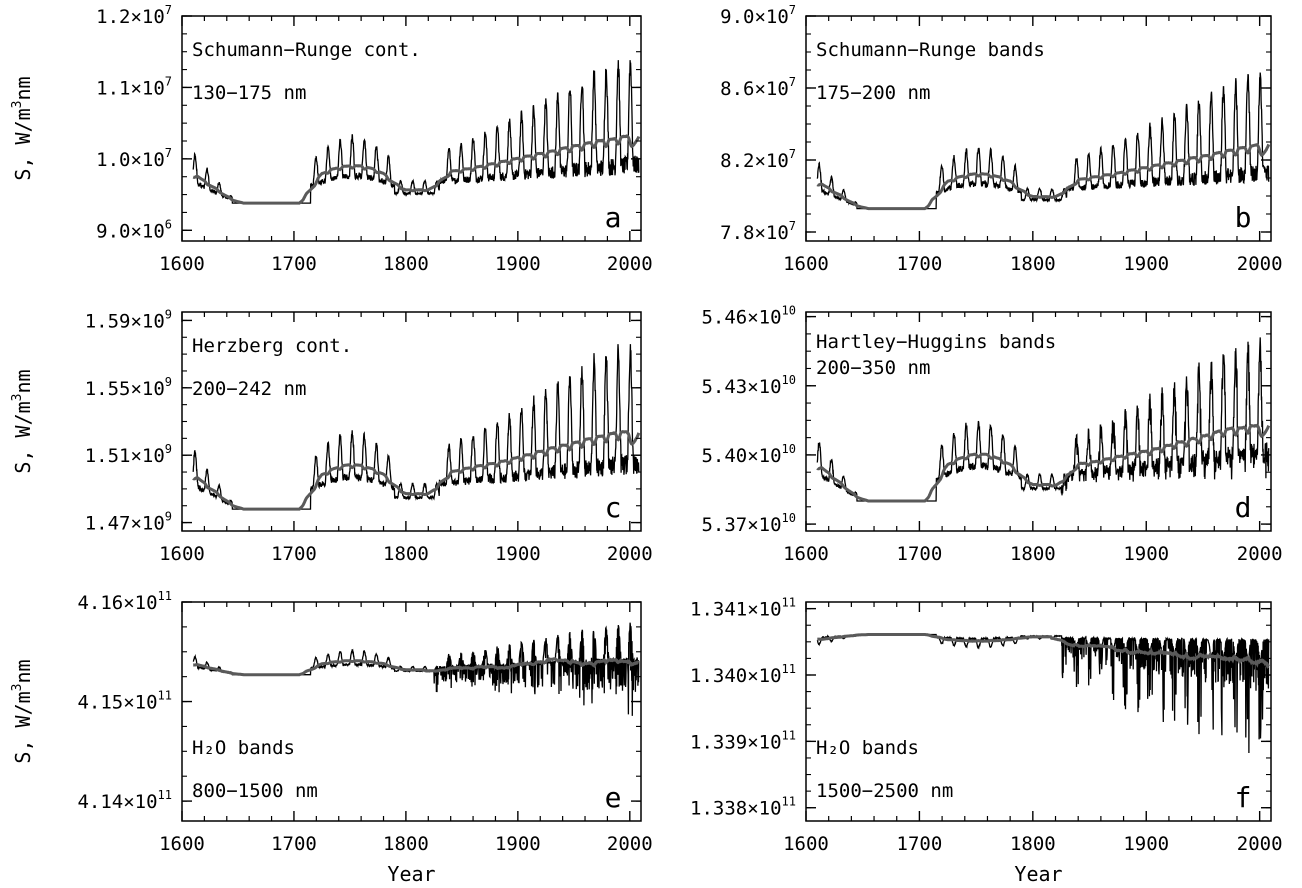 This screenshot has height=888, width=1302. Describe the element at coordinates (416, 427) in the screenshot. I see `series-raw-c` at that location.